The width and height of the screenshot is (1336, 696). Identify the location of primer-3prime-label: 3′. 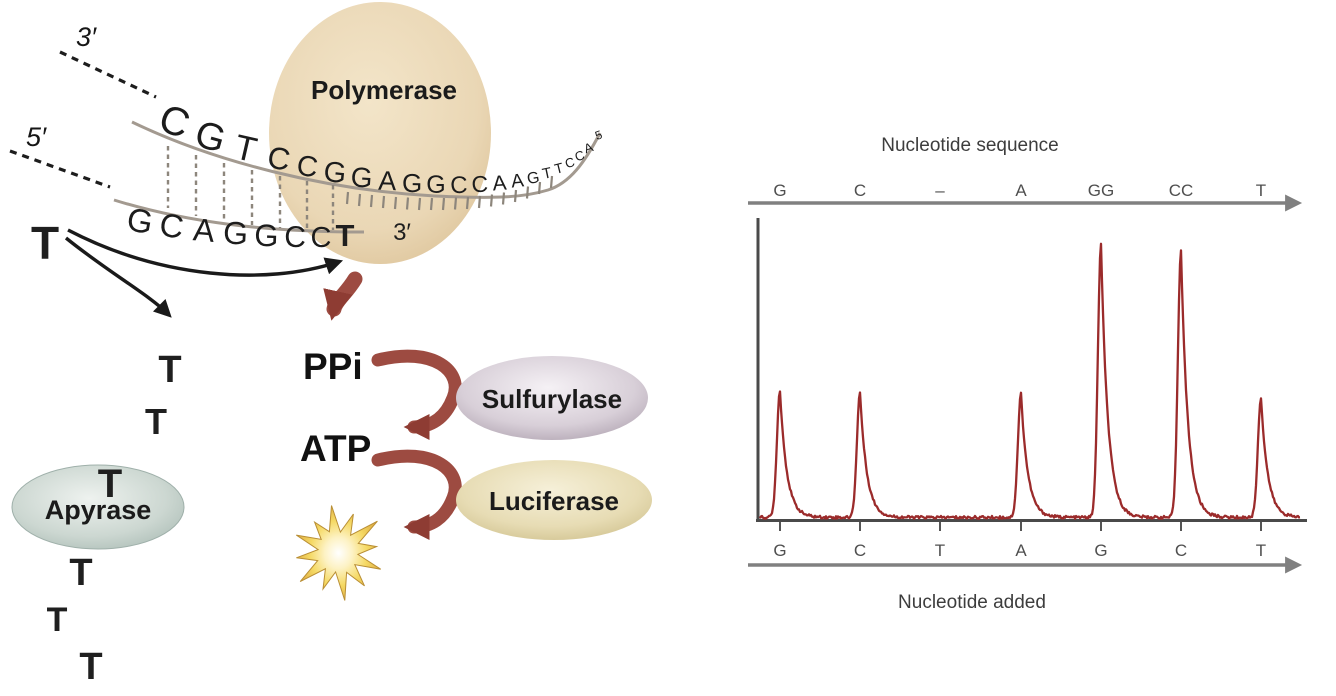
(402, 232).